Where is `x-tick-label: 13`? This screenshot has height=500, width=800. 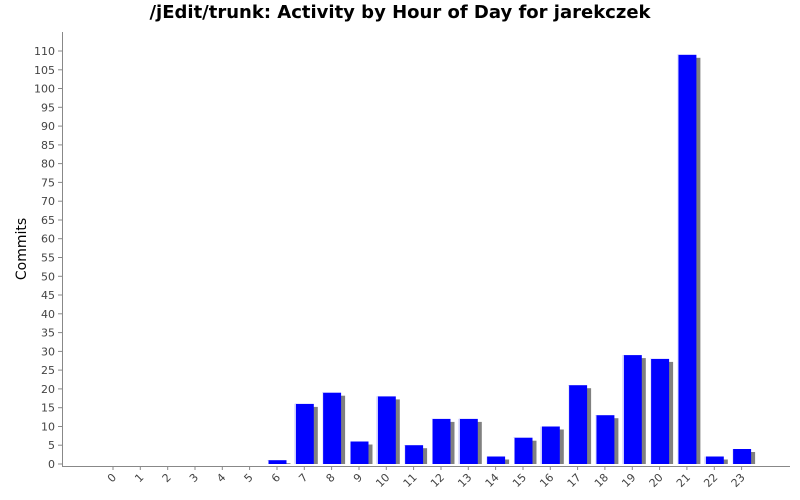 x-tick-label: 13 is located at coordinates (464, 480).